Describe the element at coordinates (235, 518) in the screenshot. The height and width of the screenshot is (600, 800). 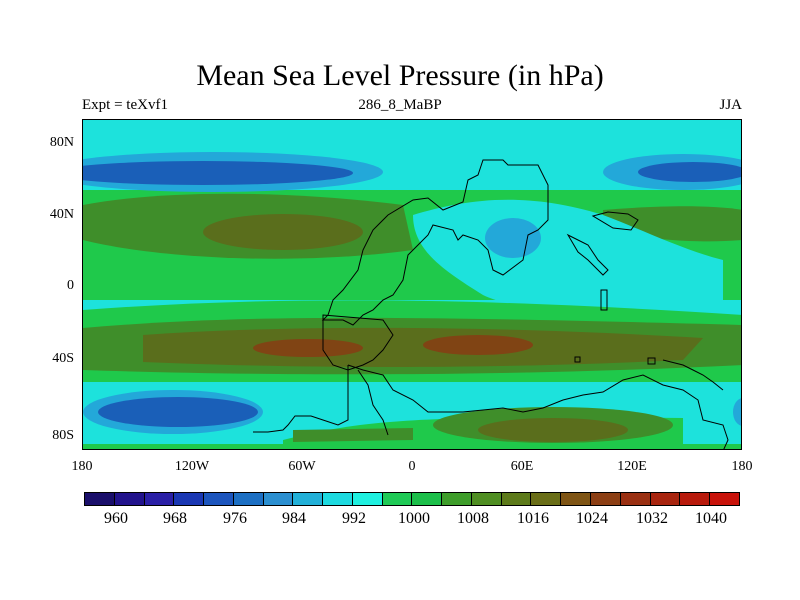
I see `colorbar-label: 976` at that location.